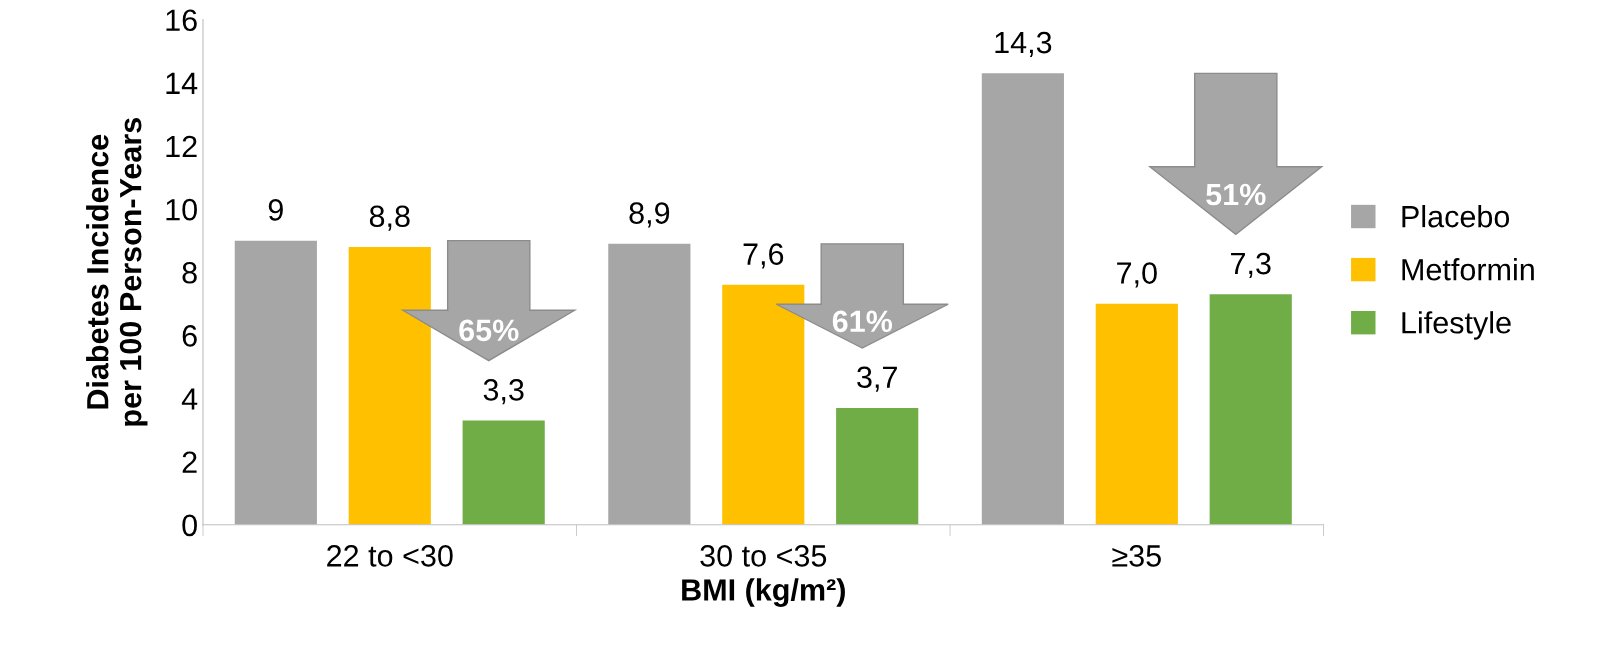 This screenshot has height=656, width=1624. What do you see at coordinates (763, 556) in the screenshot?
I see `x-tick-label: 30 to <35` at bounding box center [763, 556].